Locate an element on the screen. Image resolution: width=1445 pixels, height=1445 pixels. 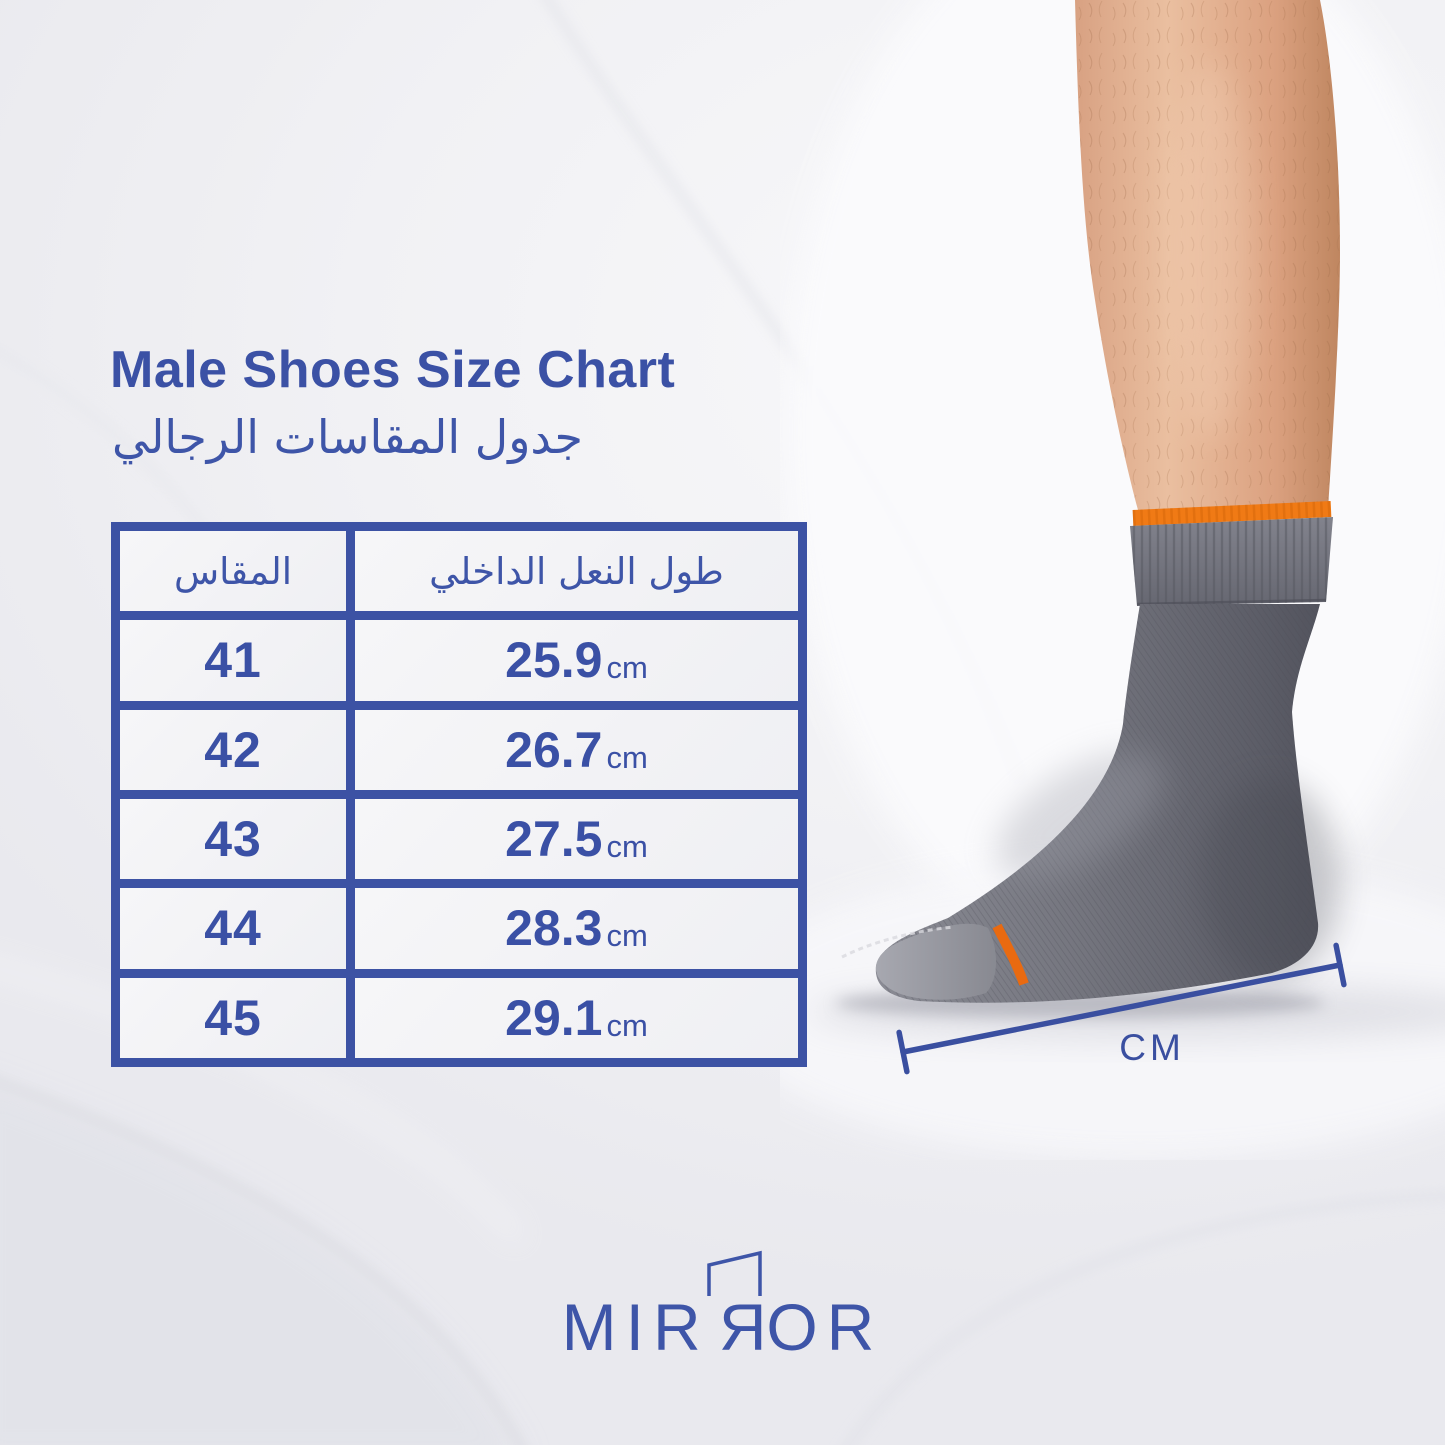
page-title: Male Shoes Size Chart is located at coordinates (393, 370).